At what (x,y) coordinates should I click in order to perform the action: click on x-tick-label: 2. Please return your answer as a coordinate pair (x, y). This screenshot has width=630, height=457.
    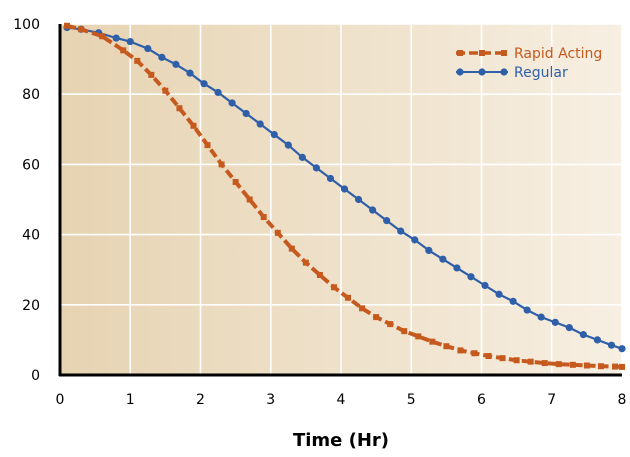
    Looking at the image, I should click on (200, 400).